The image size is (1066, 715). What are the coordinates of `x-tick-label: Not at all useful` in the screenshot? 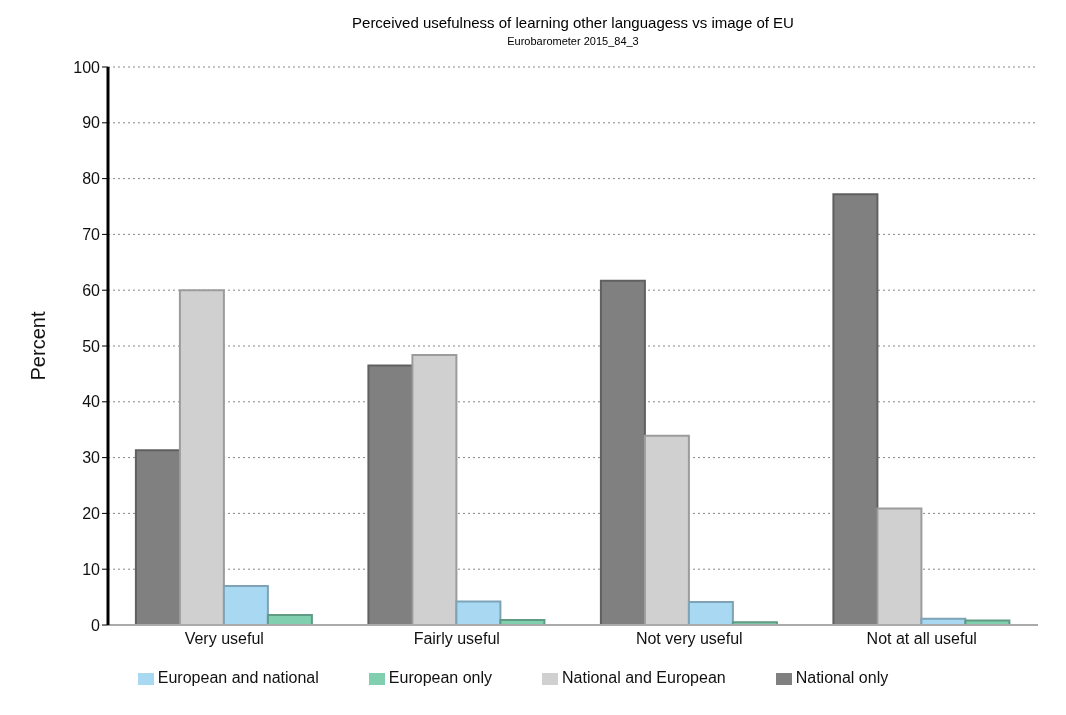 It's located at (921, 639).